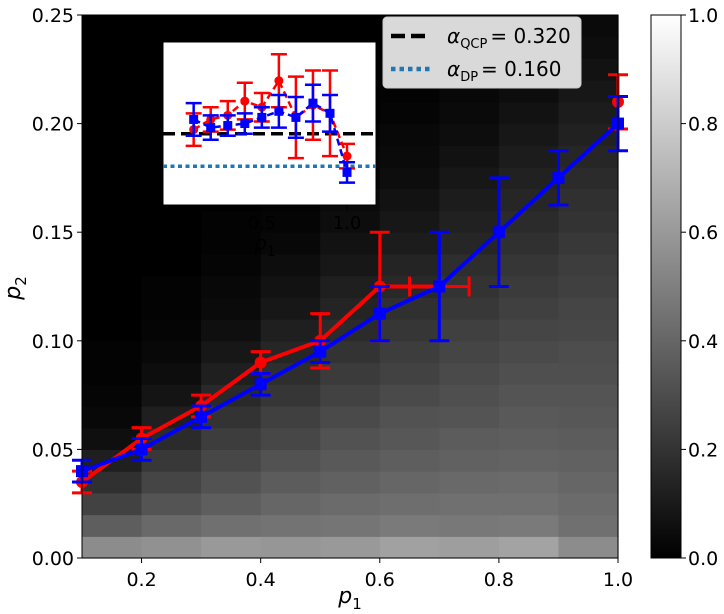 The width and height of the screenshot is (724, 614). I want to click on inset-series-line, so click(271, 117).